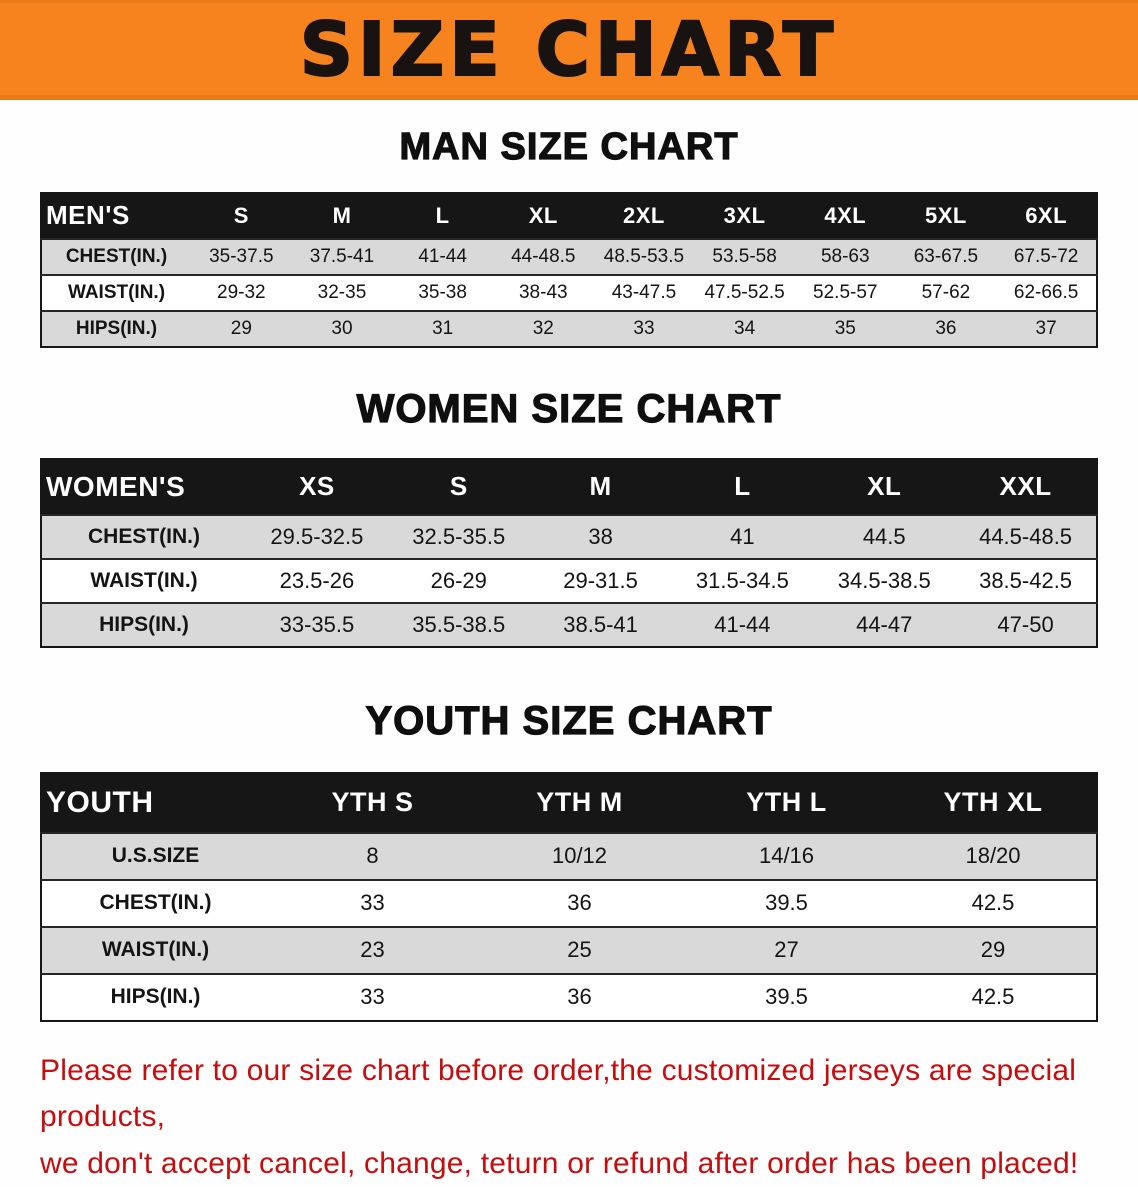 This screenshot has width=1138, height=1187. What do you see at coordinates (569, 996) in the screenshot?
I see `table-row: HIPS(IN.) 33 36 39.5 42.5` at bounding box center [569, 996].